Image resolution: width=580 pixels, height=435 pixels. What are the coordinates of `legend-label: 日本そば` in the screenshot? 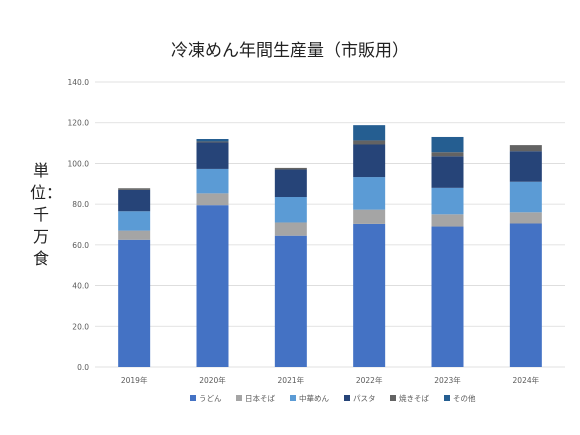 It's located at (260, 398).